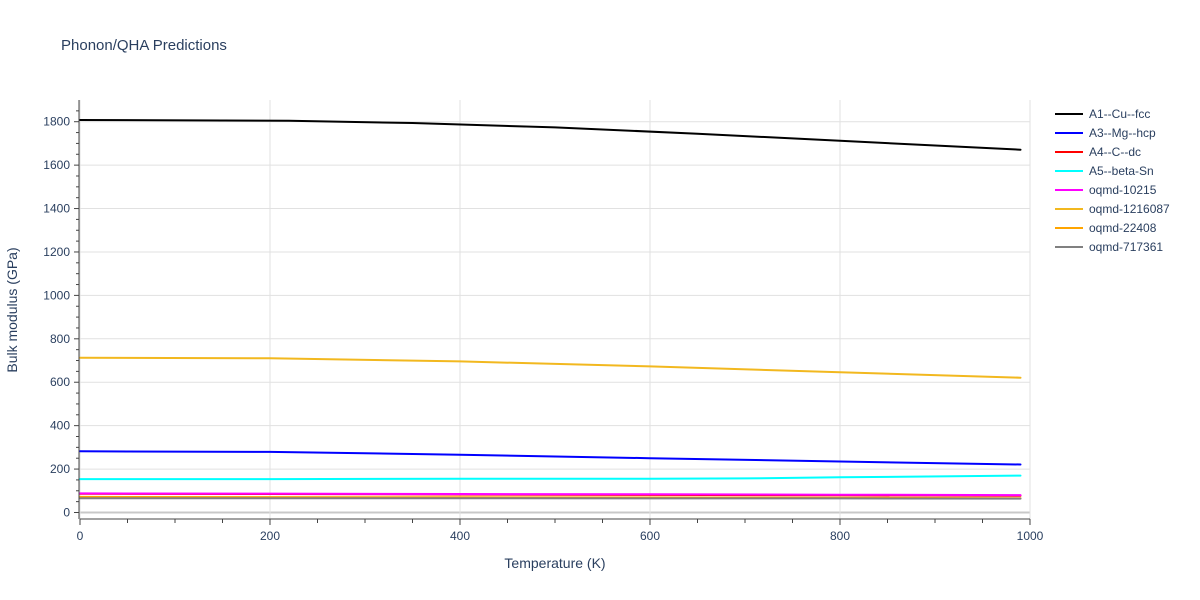  What do you see at coordinates (270, 536) in the screenshot?
I see `x-tick-label: 200` at bounding box center [270, 536].